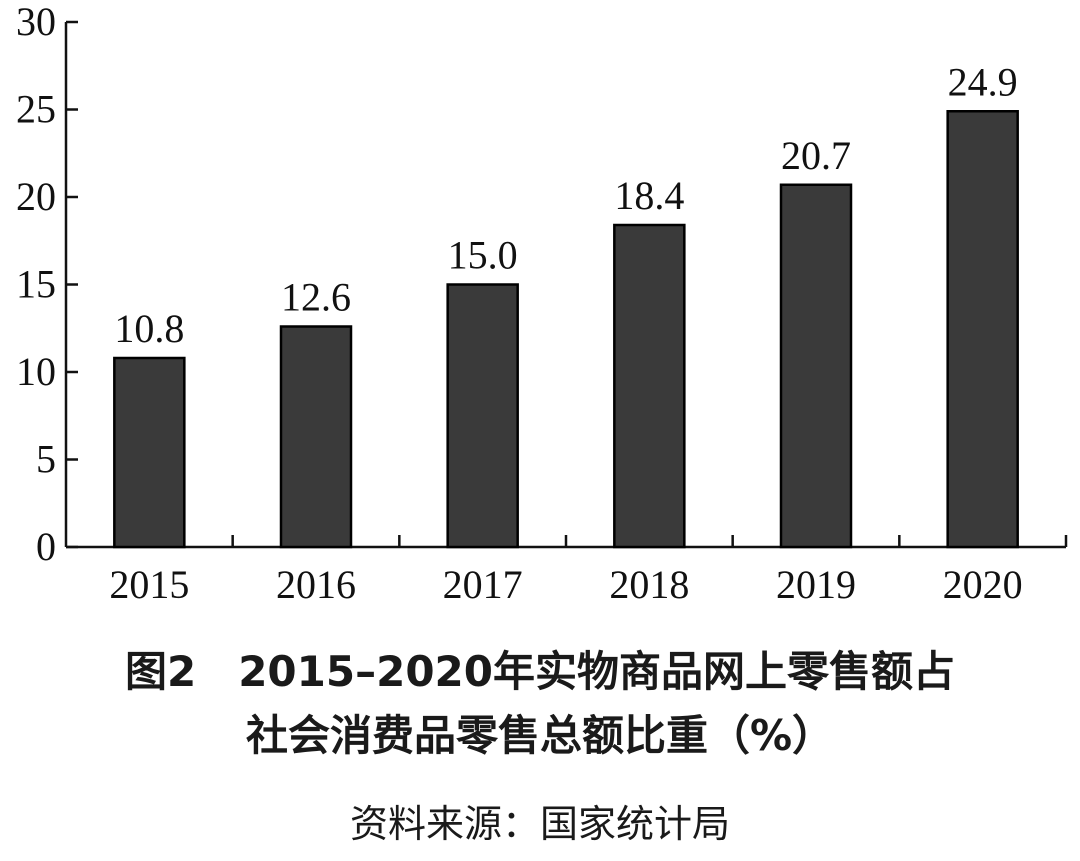  I want to click on x-tick-label-2020: 2020, so click(983, 584).